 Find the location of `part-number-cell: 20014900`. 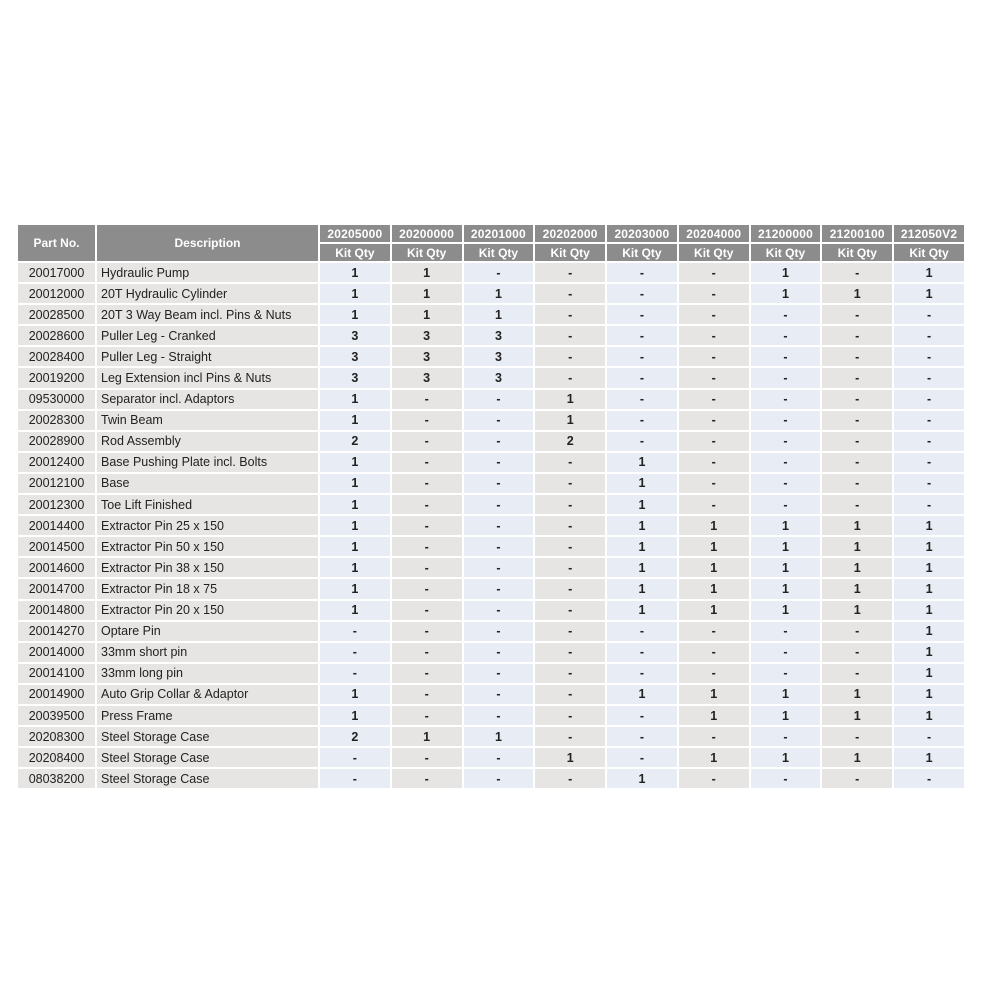

part-number-cell: 20014900 is located at coordinates (56, 694).